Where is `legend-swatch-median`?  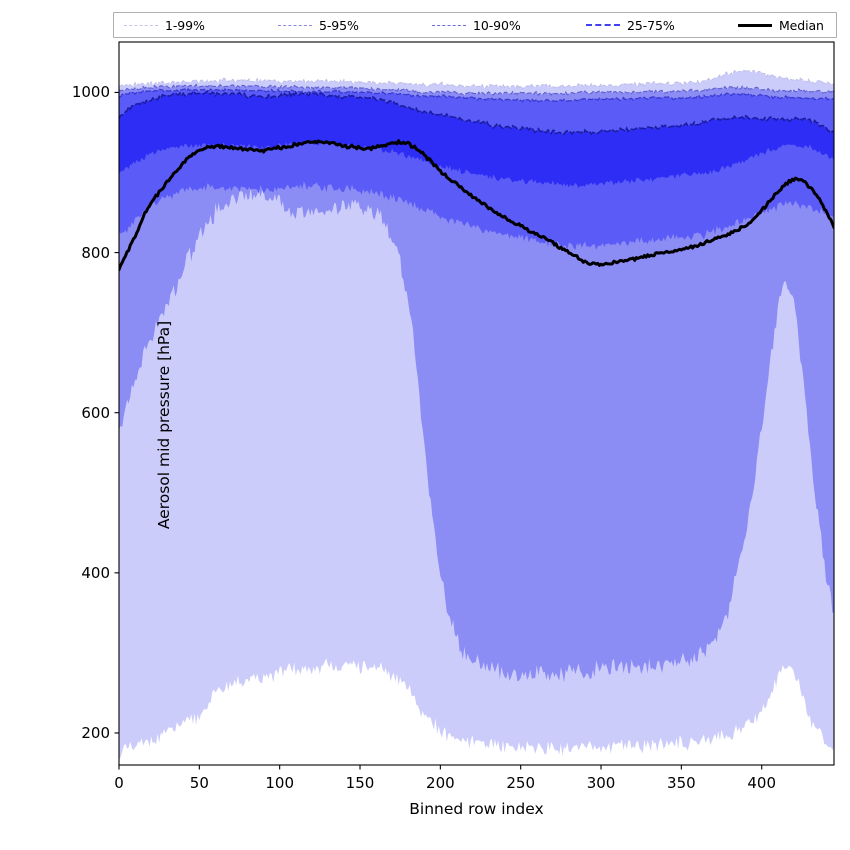 legend-swatch-median is located at coordinates (755, 25).